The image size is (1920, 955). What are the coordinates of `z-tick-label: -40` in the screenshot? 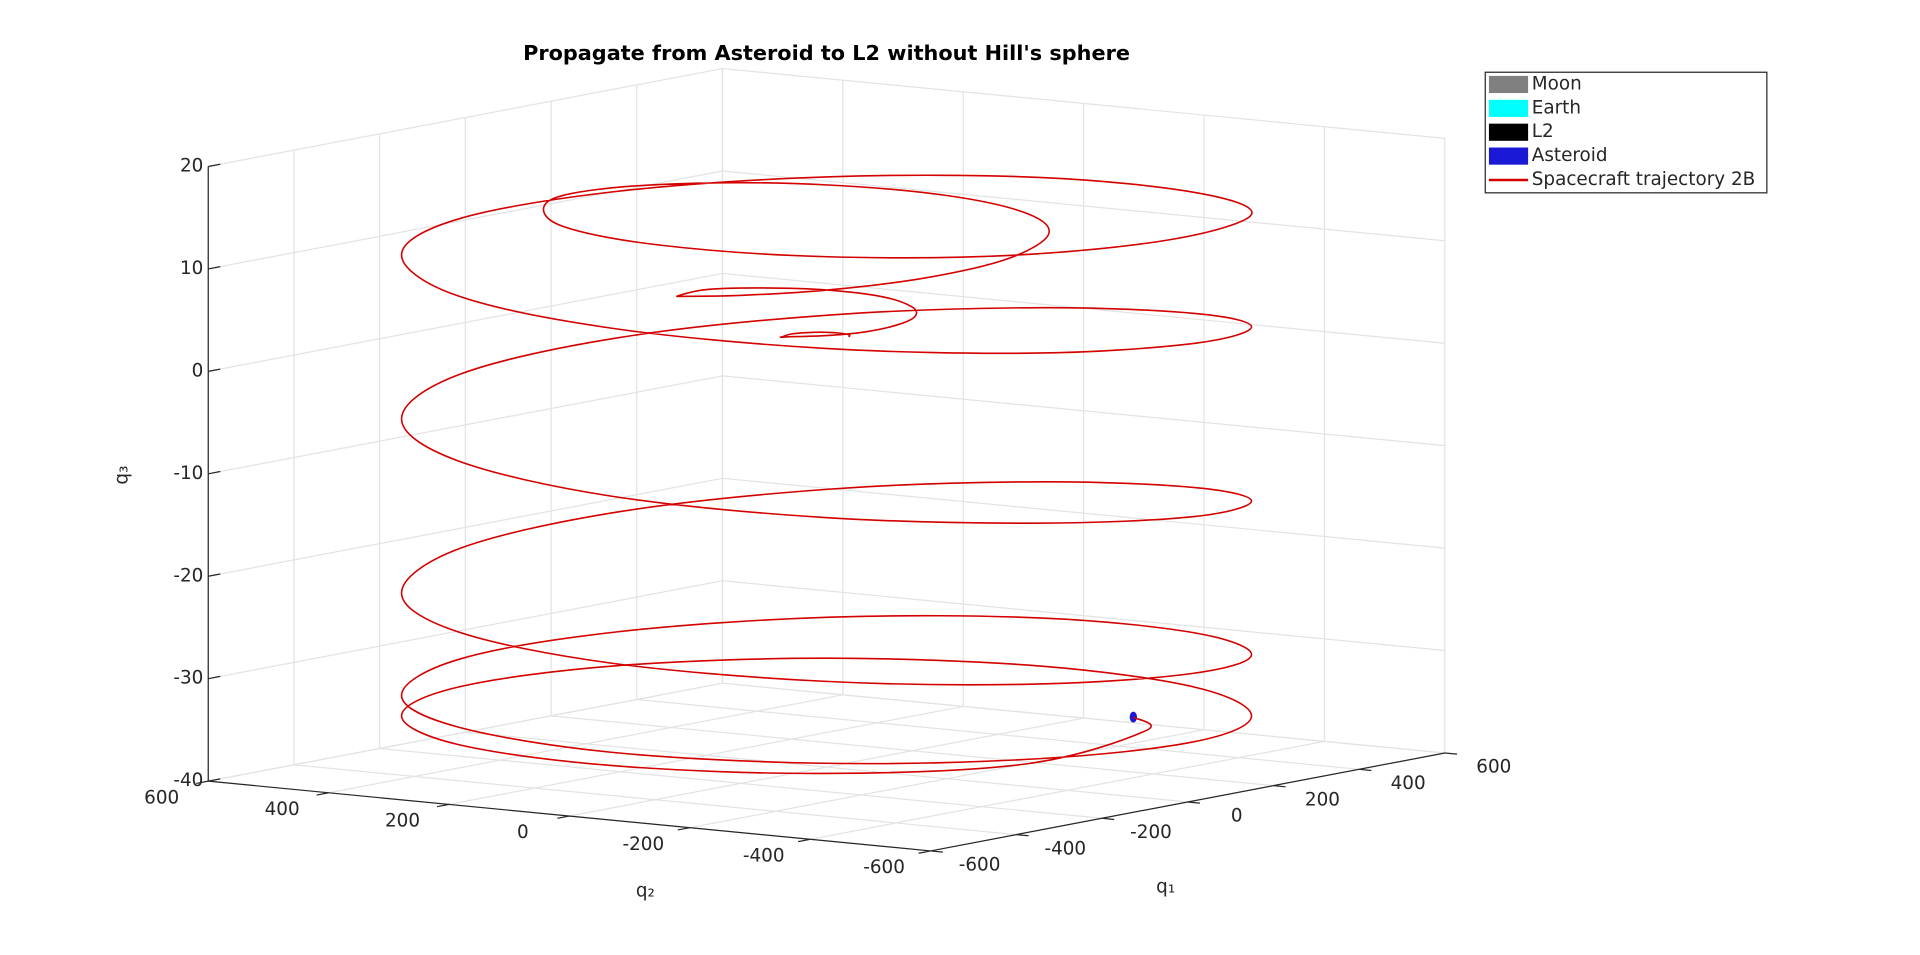 It's located at (188, 780).